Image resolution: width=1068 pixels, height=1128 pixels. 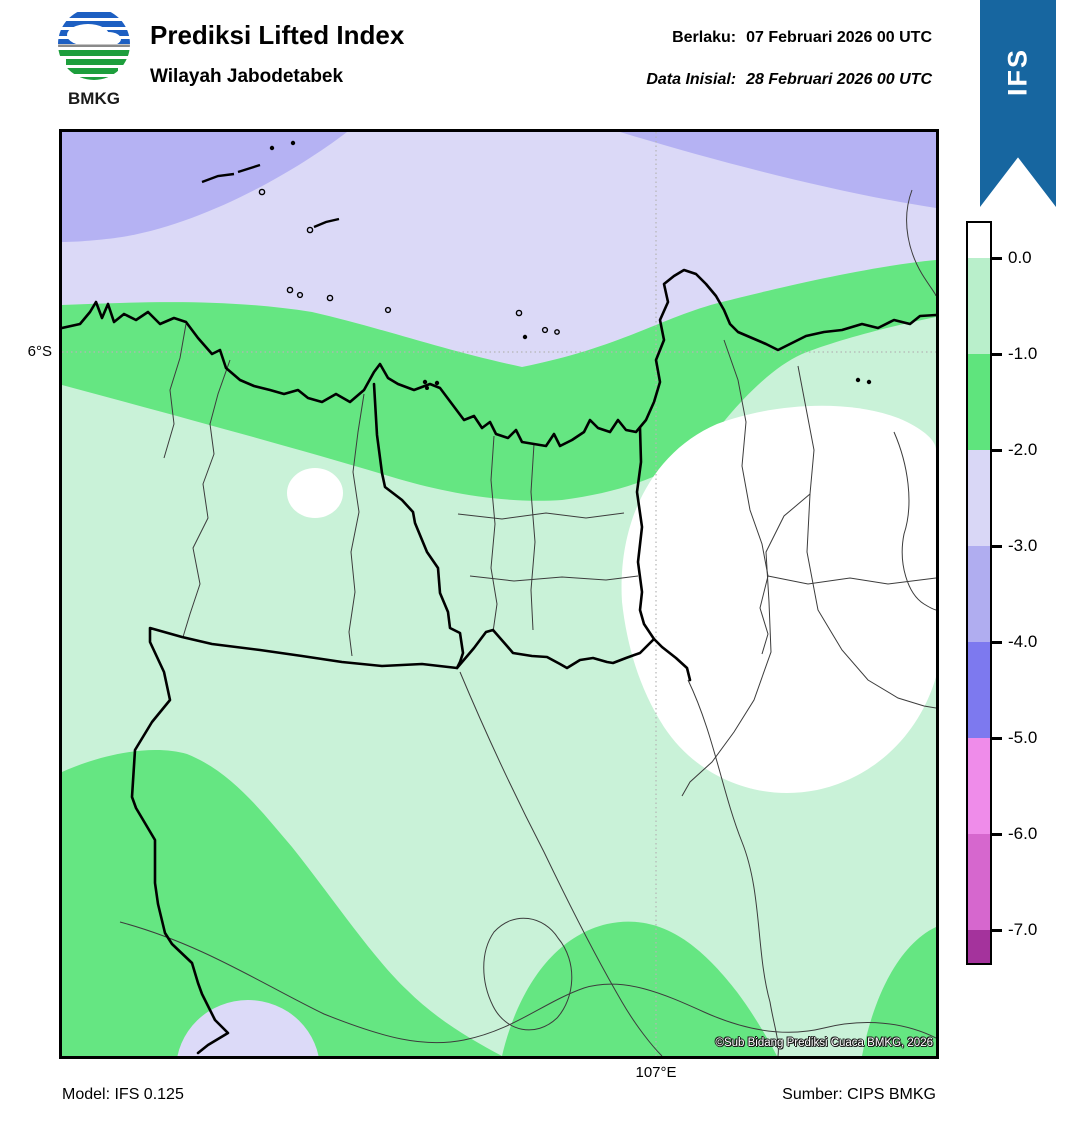 What do you see at coordinates (94, 98) in the screenshot?
I see `bmkg-logo-text: BMKG` at bounding box center [94, 98].